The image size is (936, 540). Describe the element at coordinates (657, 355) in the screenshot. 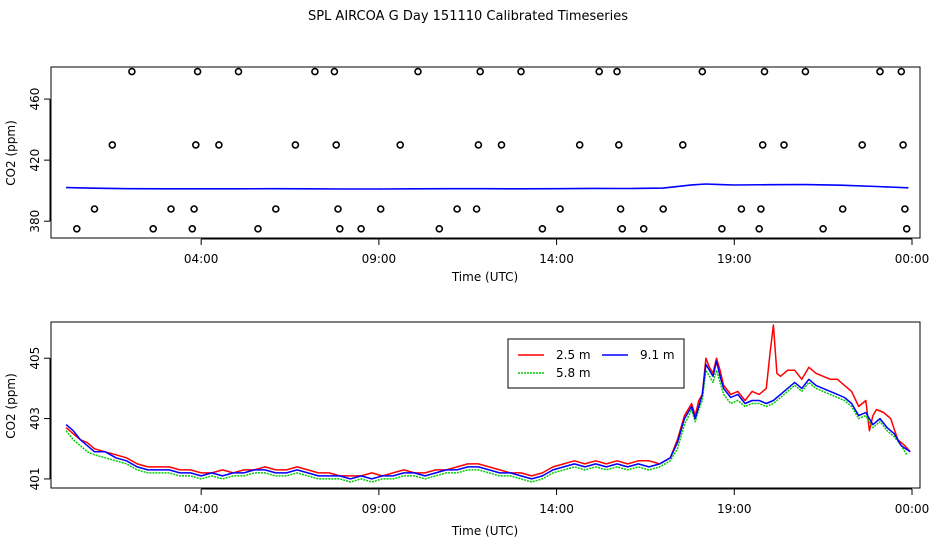

I see `legend-label-9-1m: 9.1 m` at that location.